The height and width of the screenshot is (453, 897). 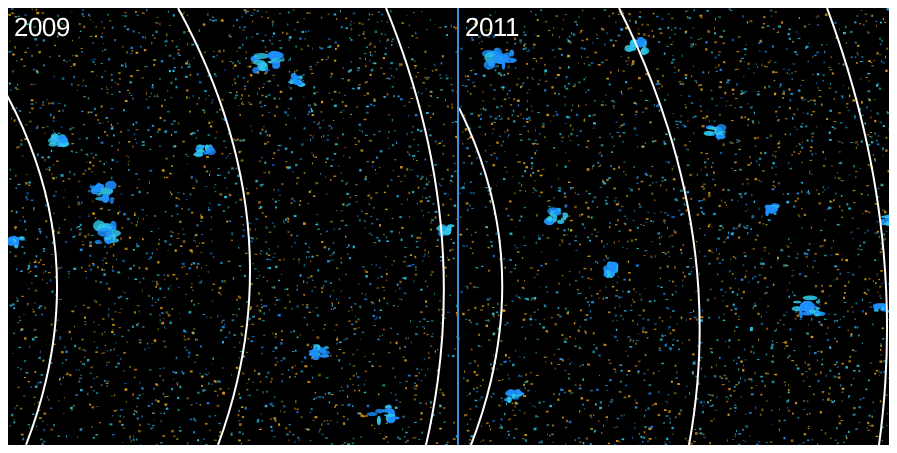 I want to click on year-label-right: 2011, so click(x=492, y=27).